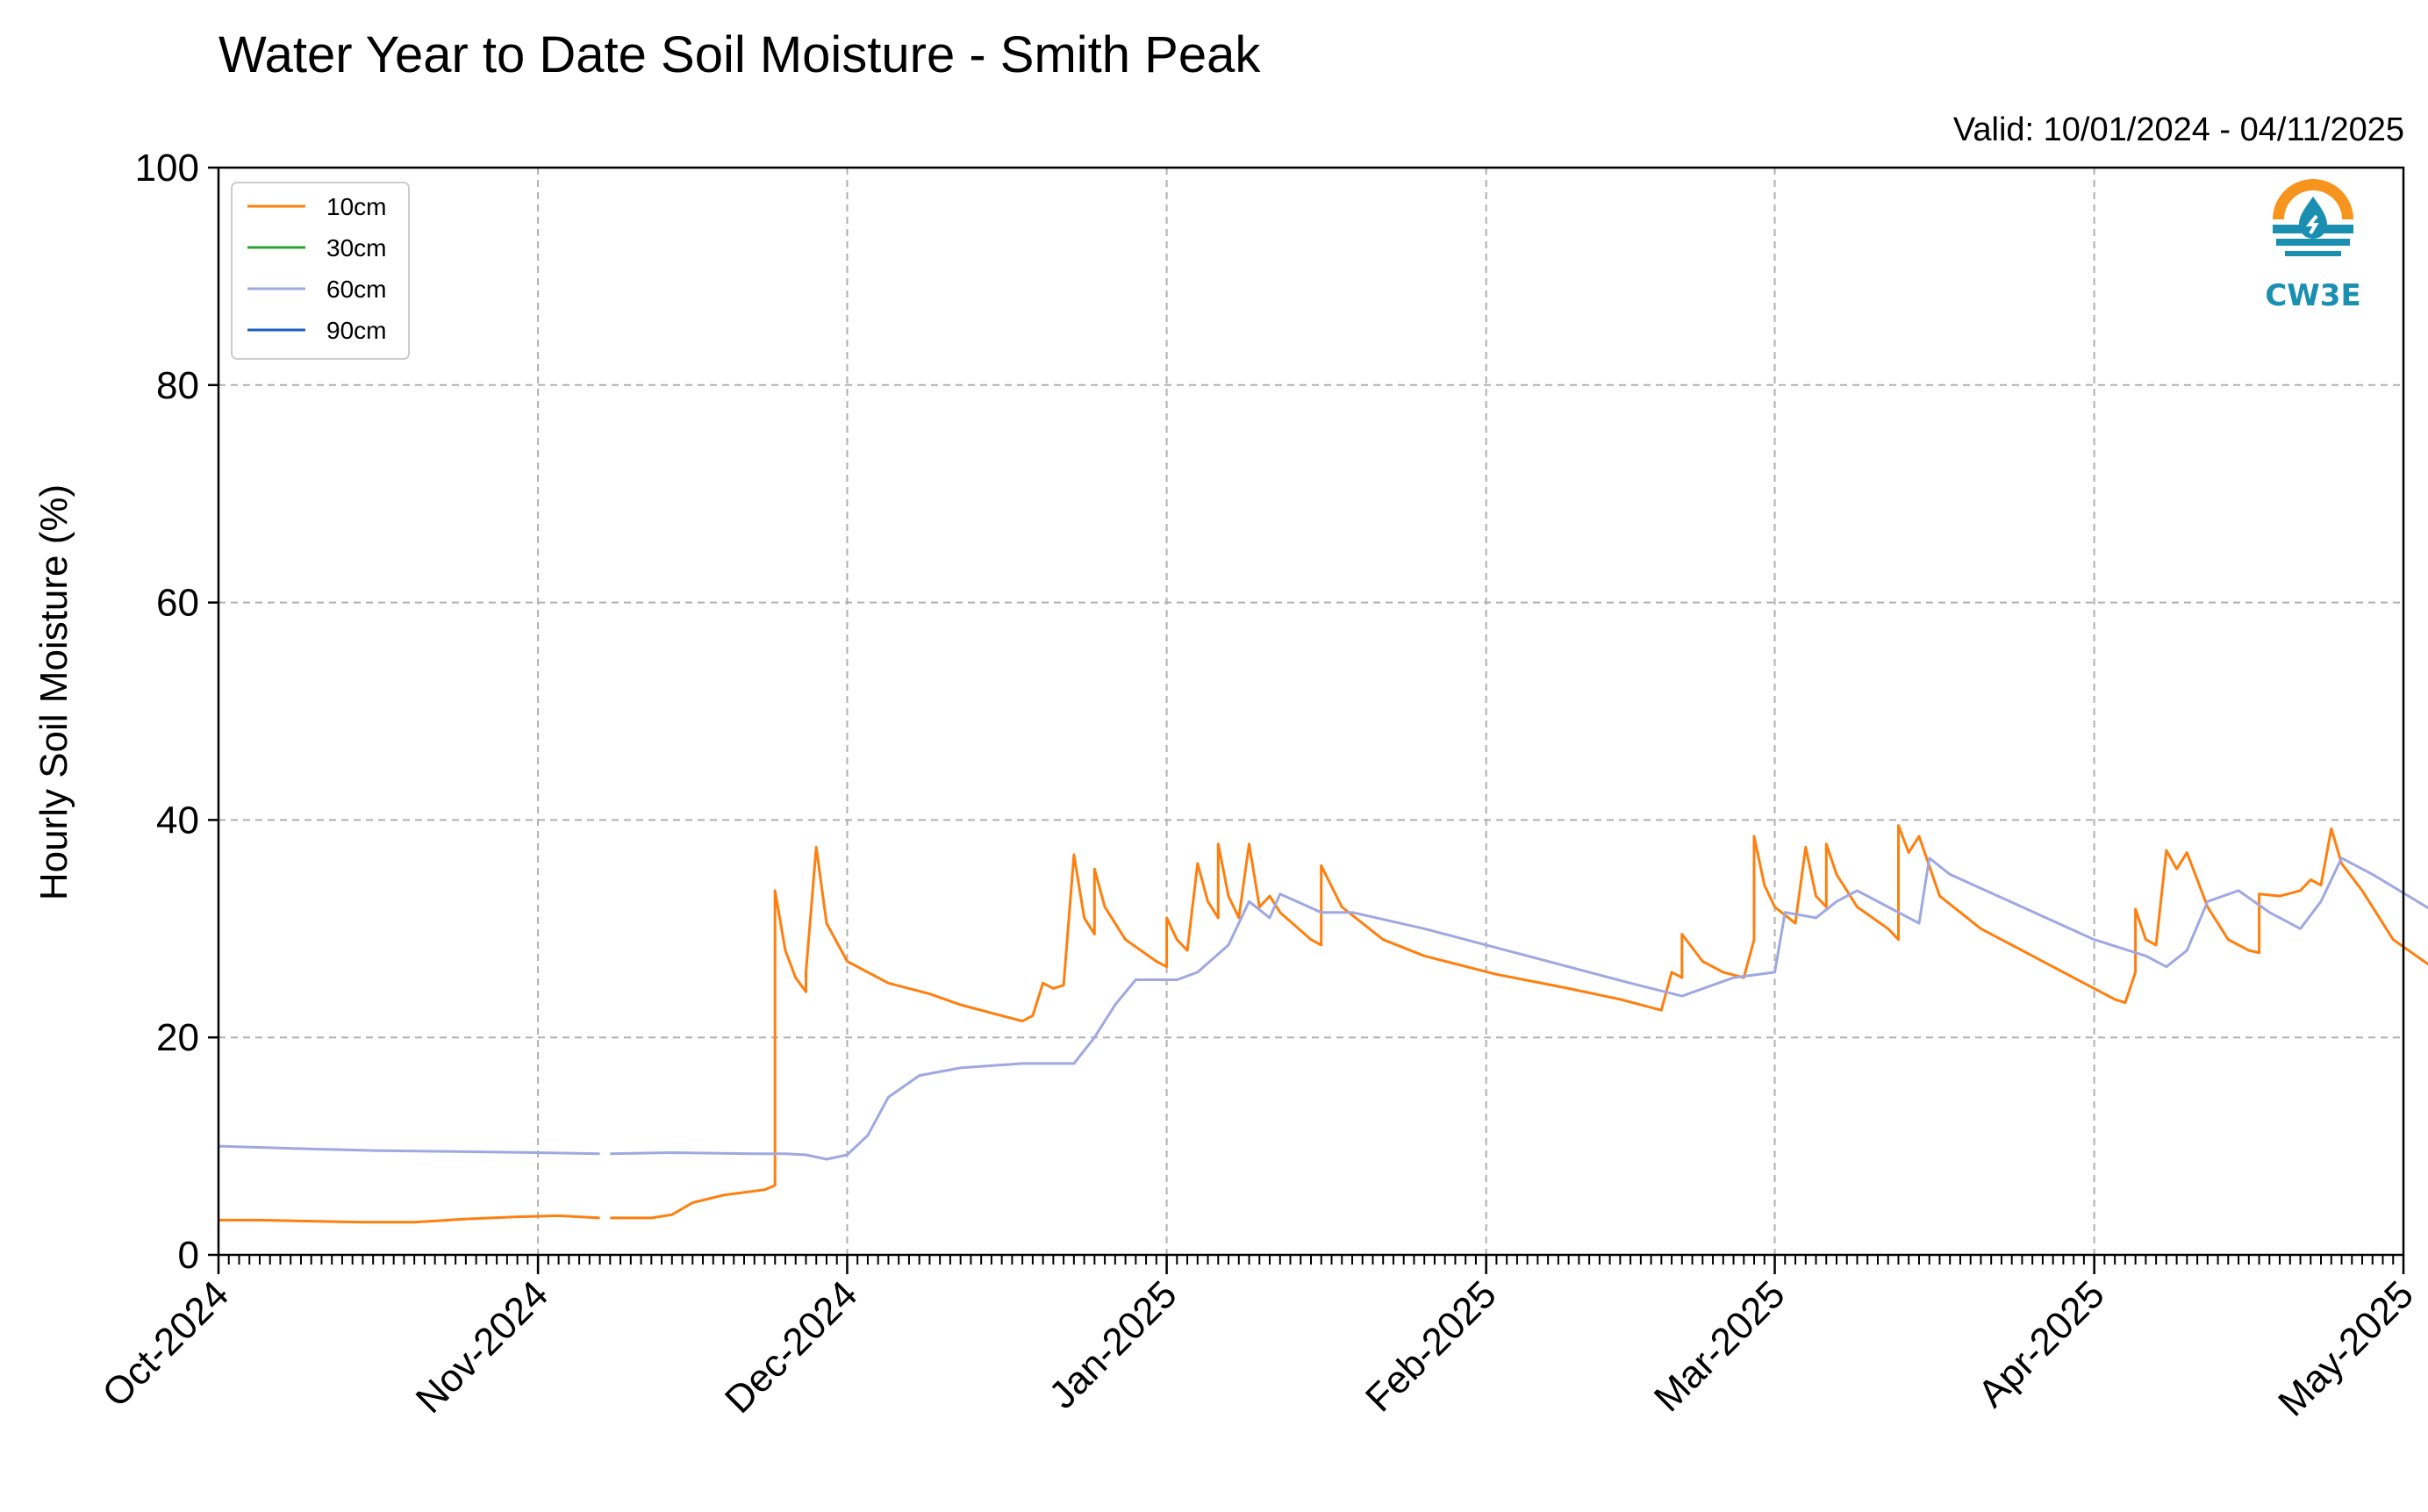 The image size is (2428, 1512). What do you see at coordinates (167, 169) in the screenshot?
I see `y-tick-label: 100` at bounding box center [167, 169].